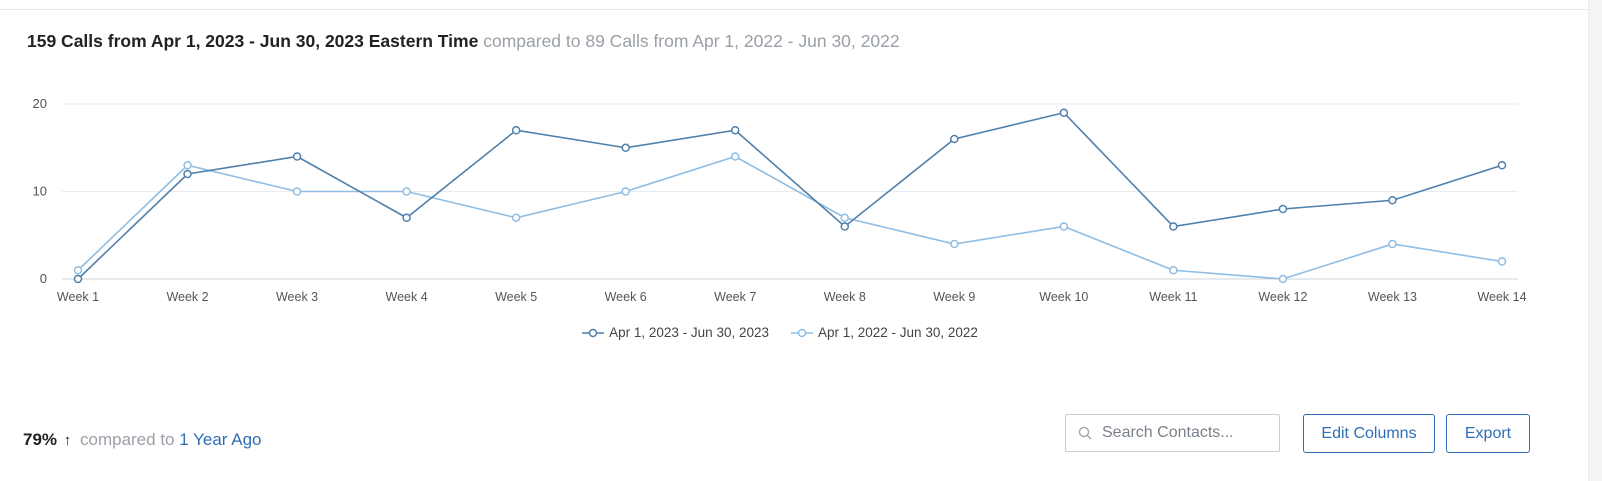 The height and width of the screenshot is (481, 1602). I want to click on x-tick-label: Week 14, so click(1501, 297).